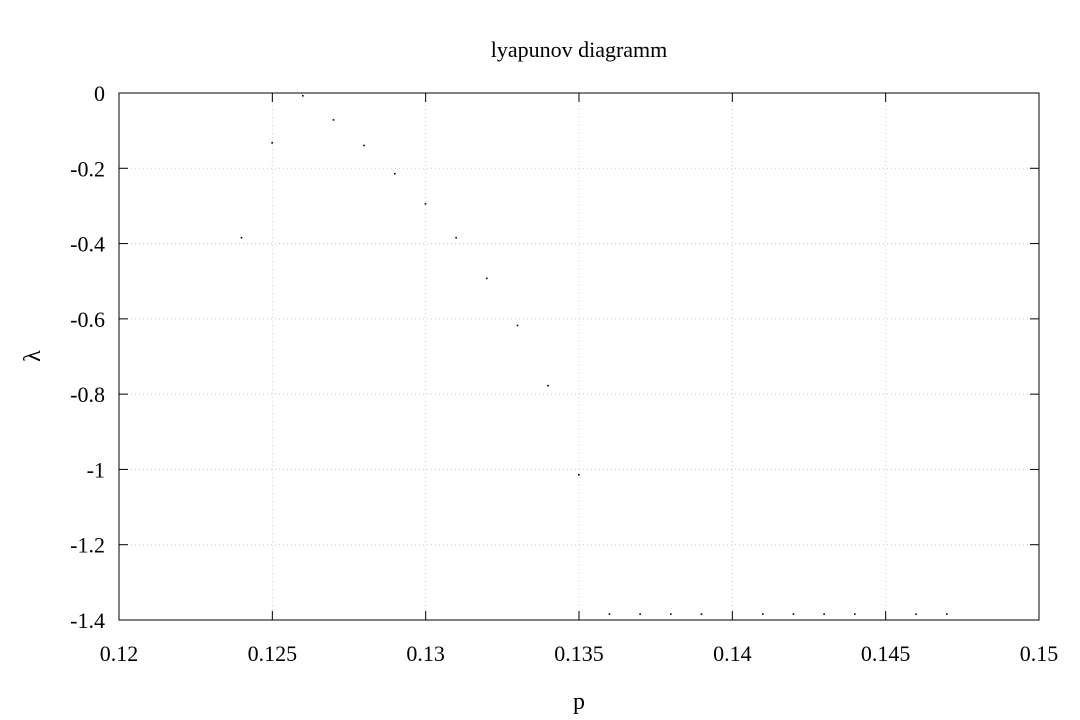 This screenshot has width=1080, height=720. I want to click on x-tick-label: 0.135, so click(579, 653).